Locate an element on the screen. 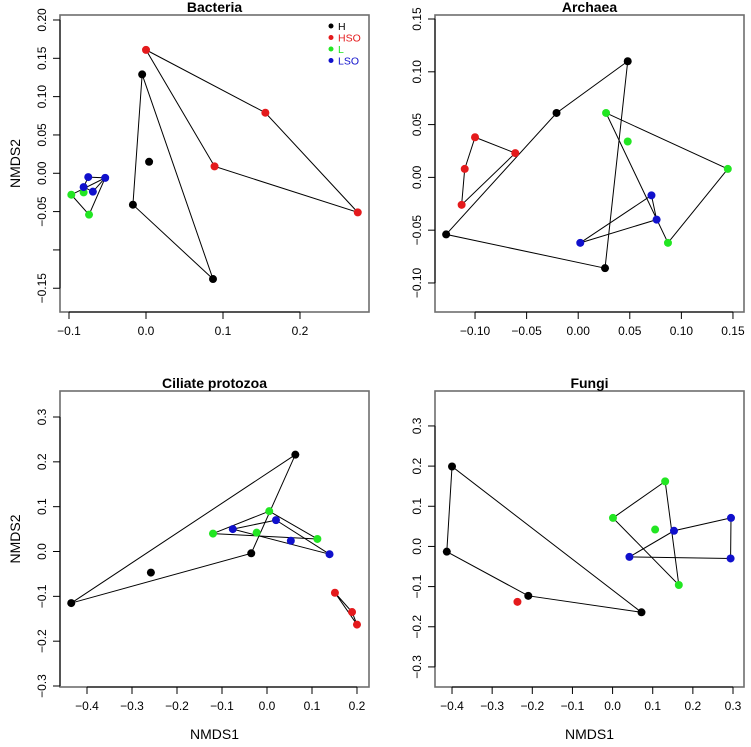 The image size is (751, 747). x-tick-label: −0.05 is located at coordinates (526, 331).